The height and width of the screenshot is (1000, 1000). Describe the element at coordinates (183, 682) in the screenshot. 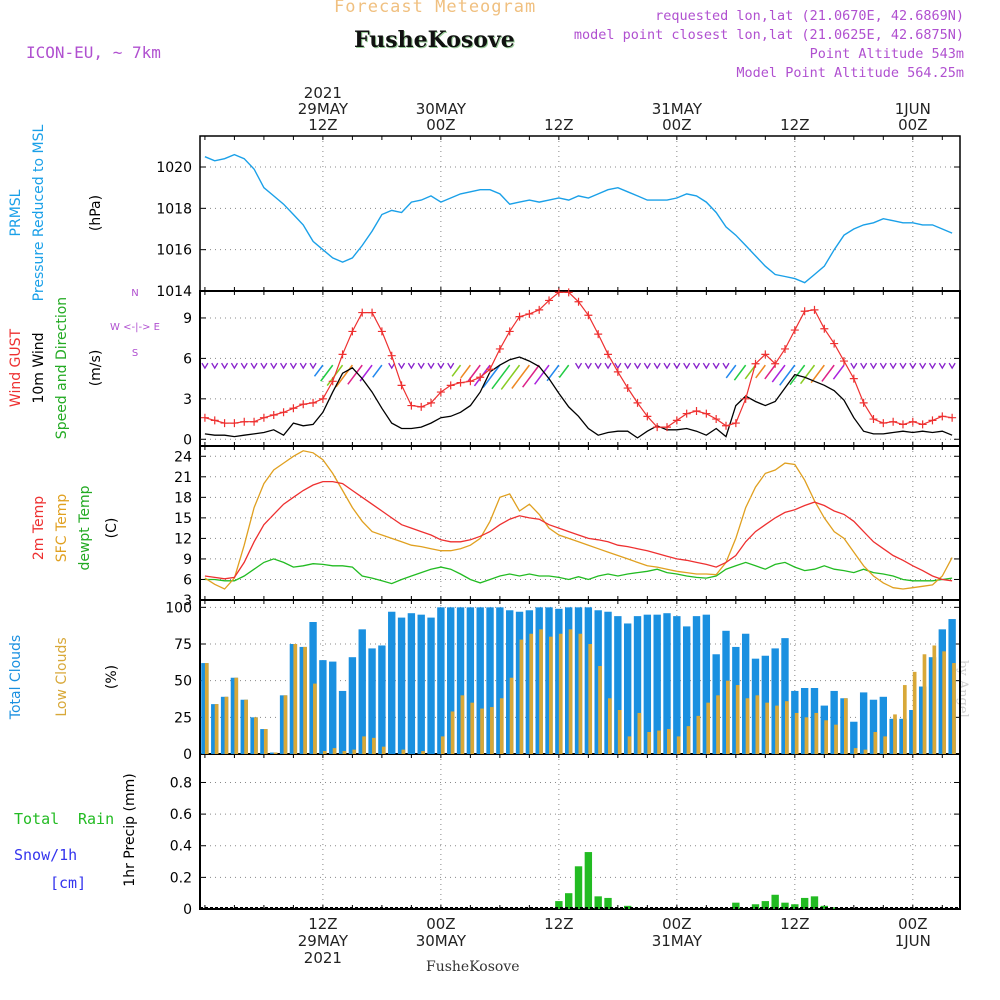

I see `y-tick-label: 50` at that location.